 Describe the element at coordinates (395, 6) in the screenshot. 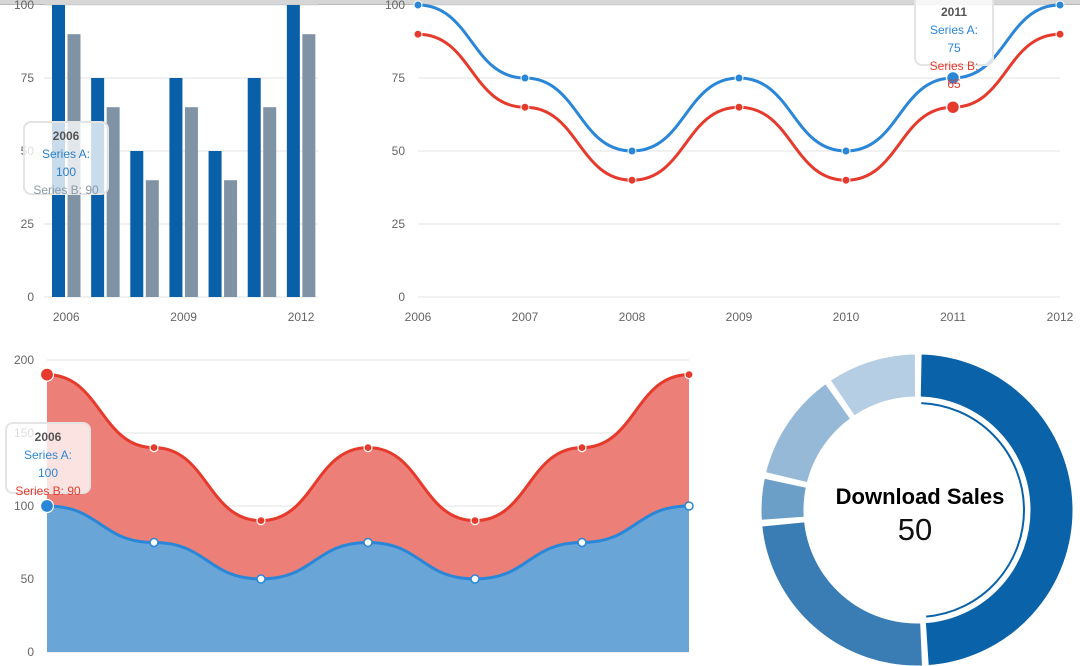

I see `line-y-tick-label: 100` at that location.